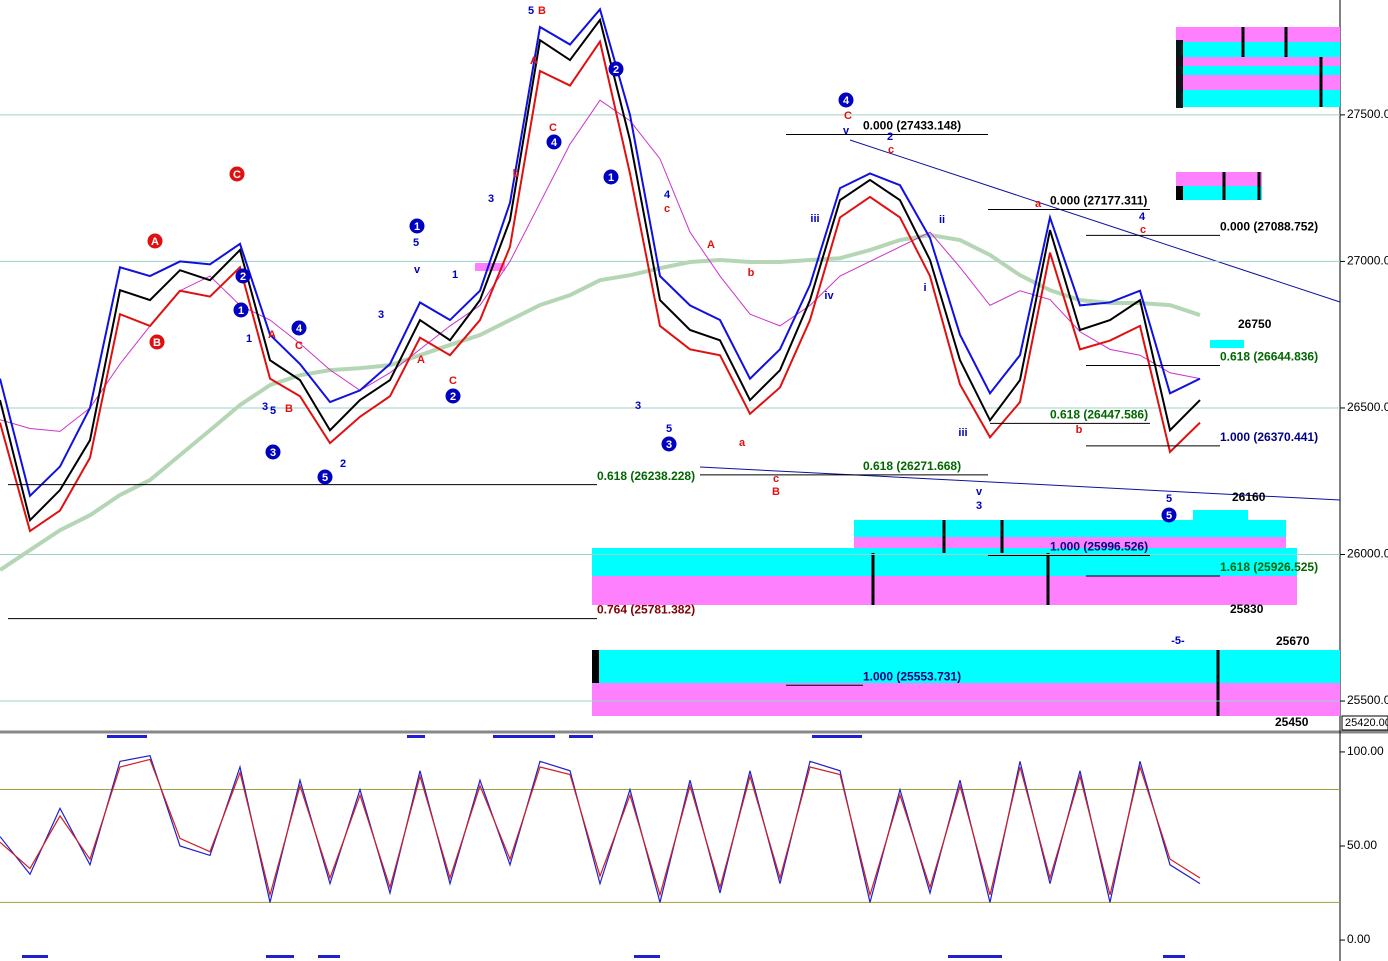 The height and width of the screenshot is (961, 1388). I want to click on level-label: 26750, so click(1255, 324).